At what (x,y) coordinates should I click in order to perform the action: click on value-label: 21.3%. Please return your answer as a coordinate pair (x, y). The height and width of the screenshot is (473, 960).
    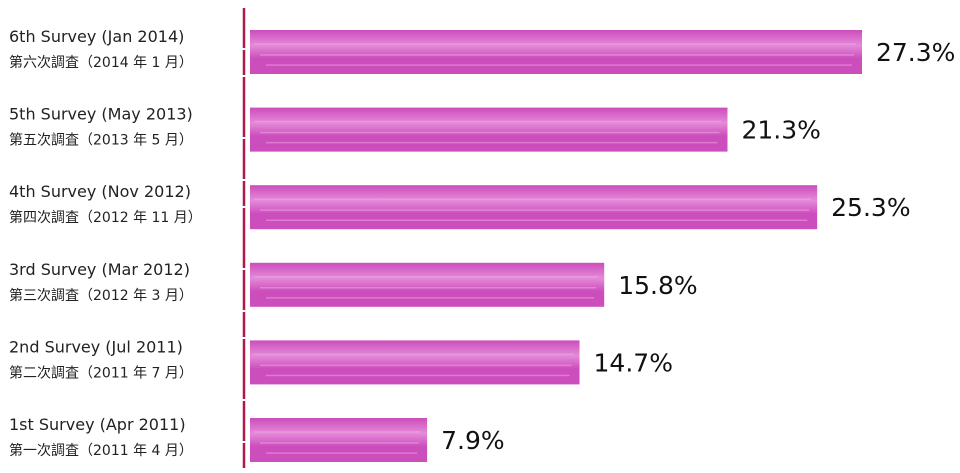
    Looking at the image, I should click on (780, 130).